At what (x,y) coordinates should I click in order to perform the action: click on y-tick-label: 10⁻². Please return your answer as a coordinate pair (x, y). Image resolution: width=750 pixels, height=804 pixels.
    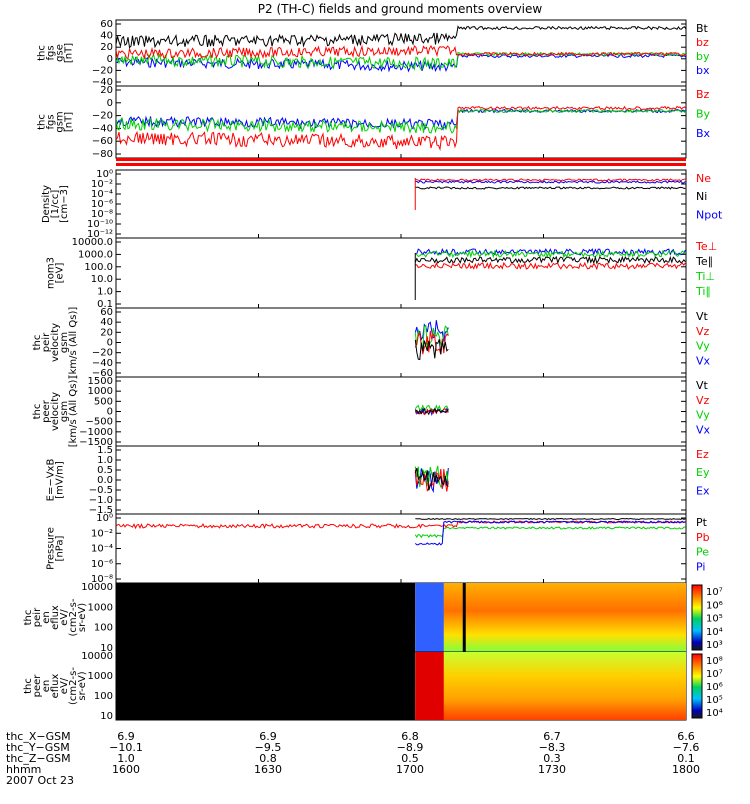
    Looking at the image, I should click on (102, 533).